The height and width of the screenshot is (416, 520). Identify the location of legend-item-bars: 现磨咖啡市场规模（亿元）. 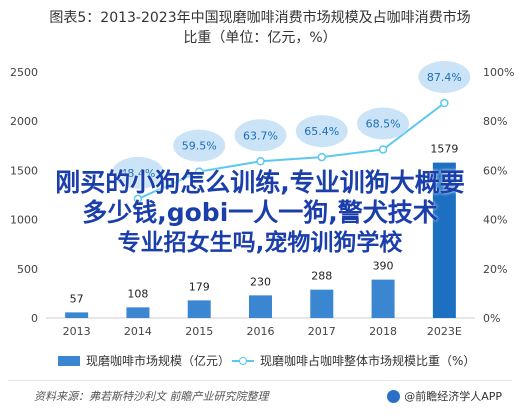
(144, 360).